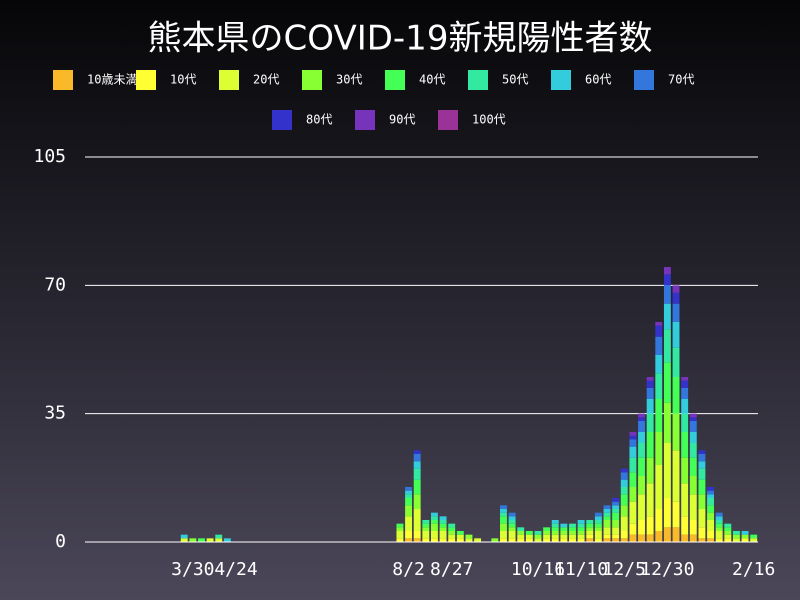 The height and width of the screenshot is (600, 800). What do you see at coordinates (667, 569) in the screenshot?
I see `x-tick-label: 12/30` at bounding box center [667, 569].